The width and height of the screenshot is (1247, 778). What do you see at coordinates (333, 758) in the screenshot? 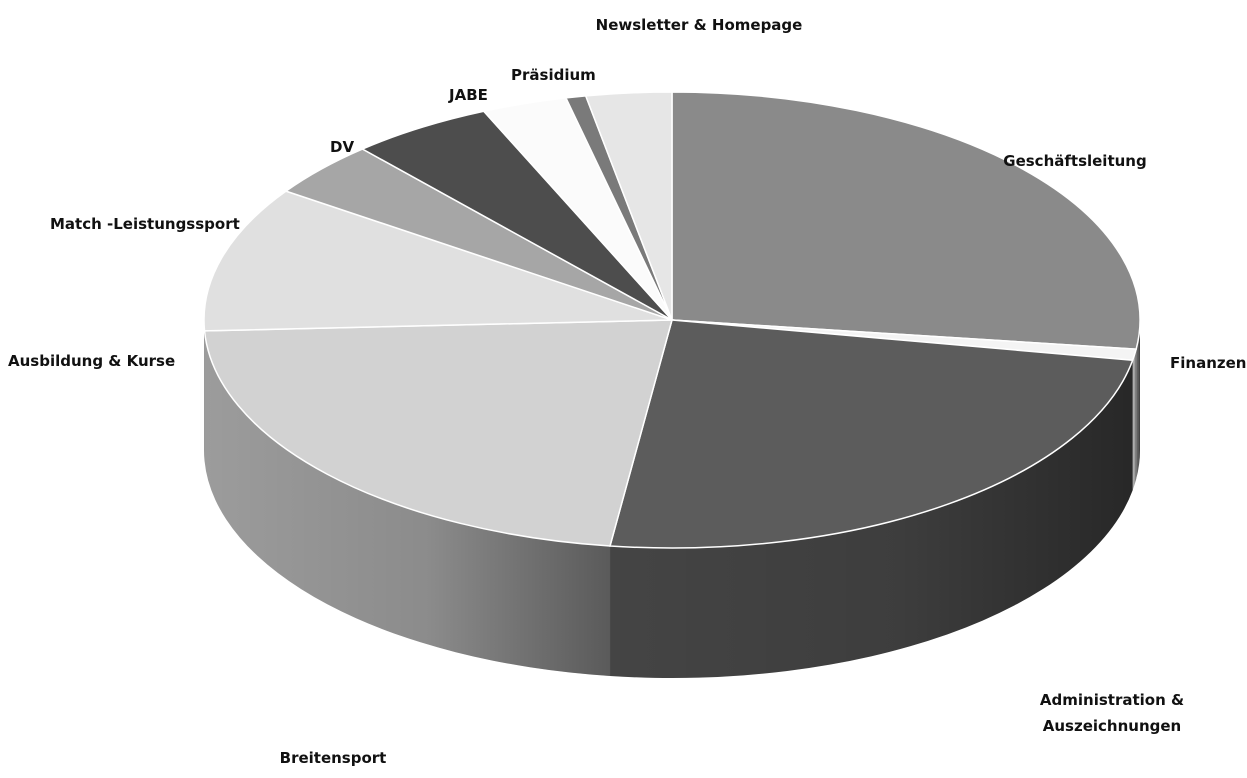
I see `slice-label: Breitensport` at bounding box center [333, 758].